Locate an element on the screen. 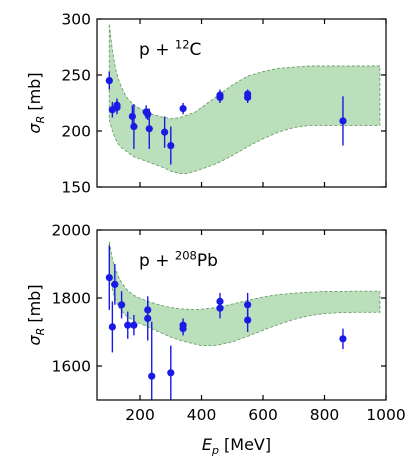 This screenshot has height=476, width=415. x-tick-label: 400 is located at coordinates (202, 415).